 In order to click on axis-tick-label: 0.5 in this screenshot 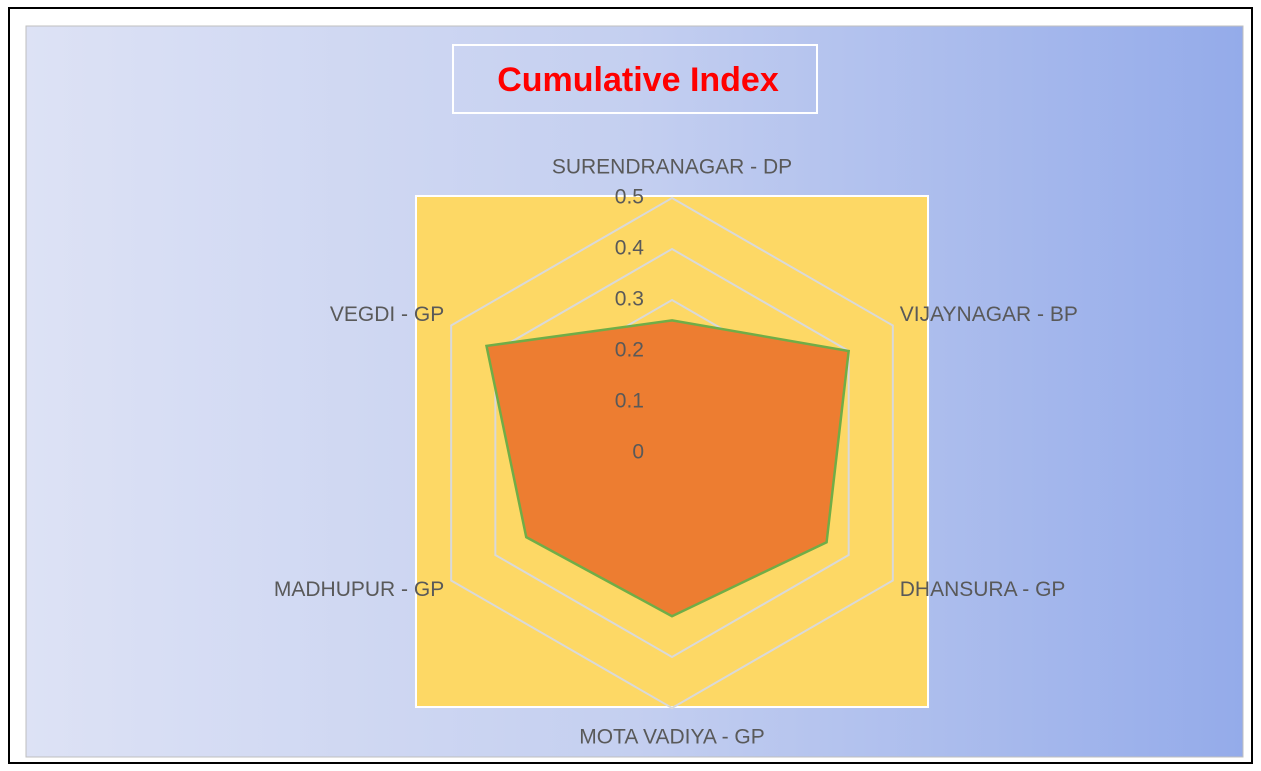, I will do `click(629, 197)`.